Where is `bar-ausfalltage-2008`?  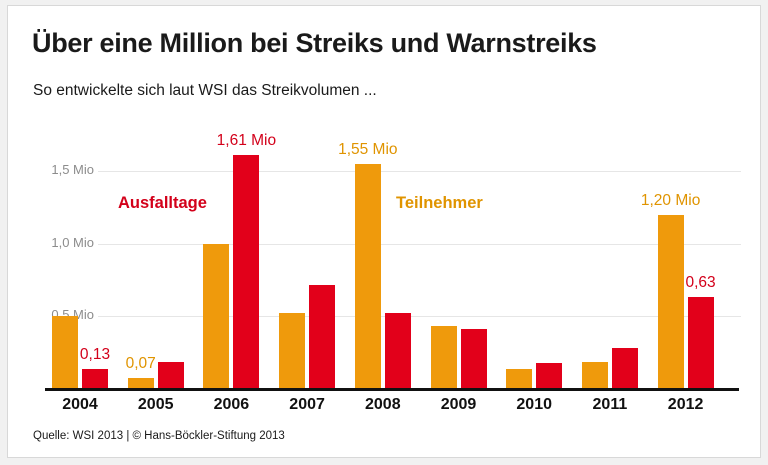
bar-ausfalltage-2008 is located at coordinates (397, 350).